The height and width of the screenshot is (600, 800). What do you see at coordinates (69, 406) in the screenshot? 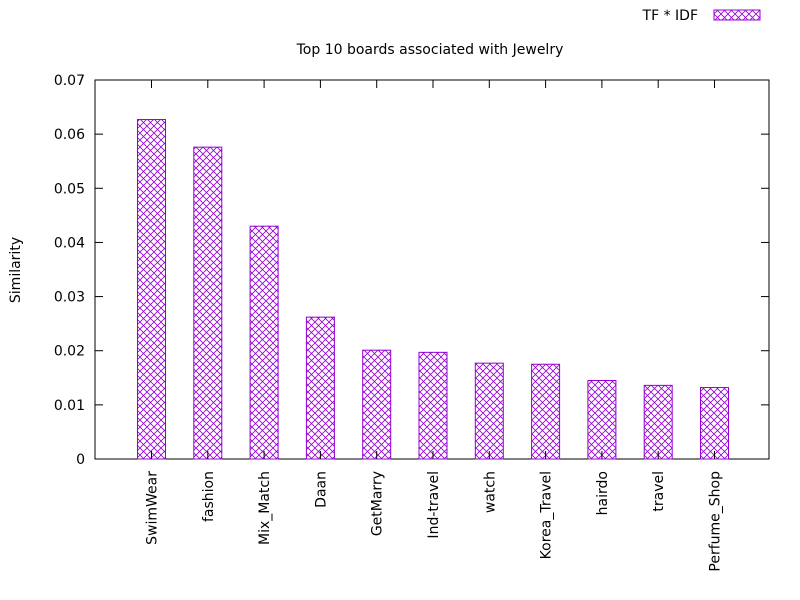
I see `y-tick-label: 0.01` at bounding box center [69, 406].